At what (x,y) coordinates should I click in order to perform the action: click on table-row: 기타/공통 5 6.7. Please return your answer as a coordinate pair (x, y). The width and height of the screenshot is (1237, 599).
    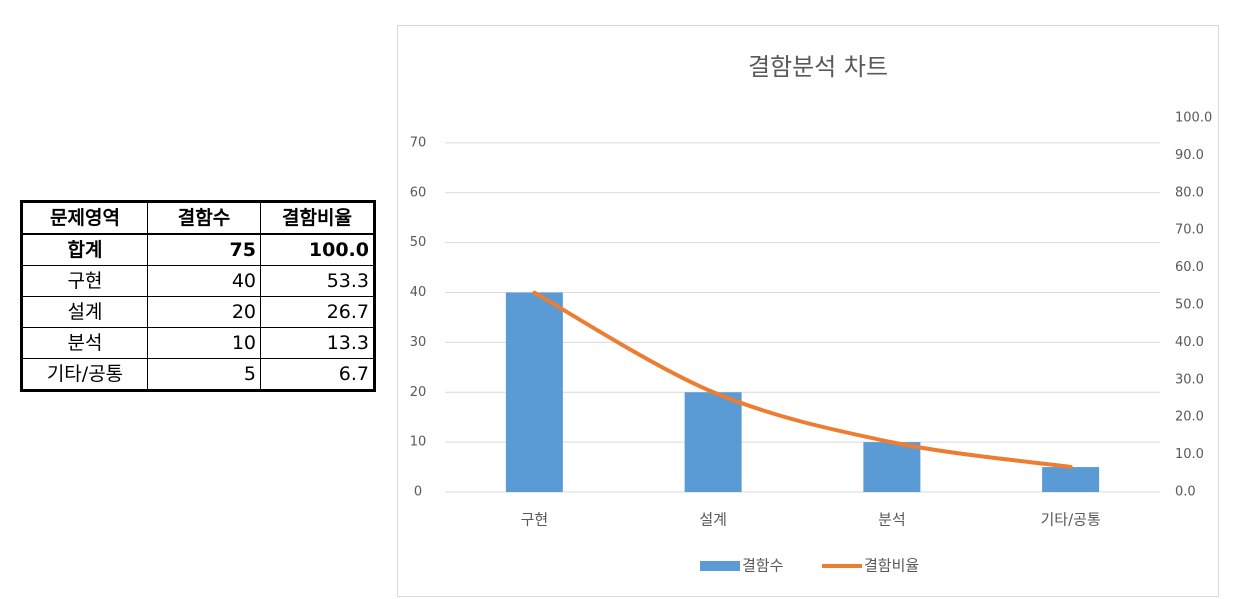
    Looking at the image, I should click on (198, 374).